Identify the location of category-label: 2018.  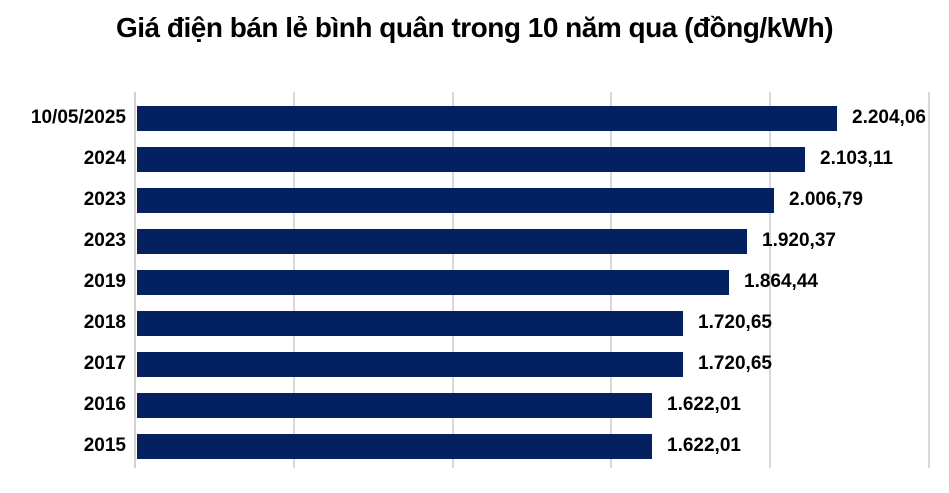
(104, 322).